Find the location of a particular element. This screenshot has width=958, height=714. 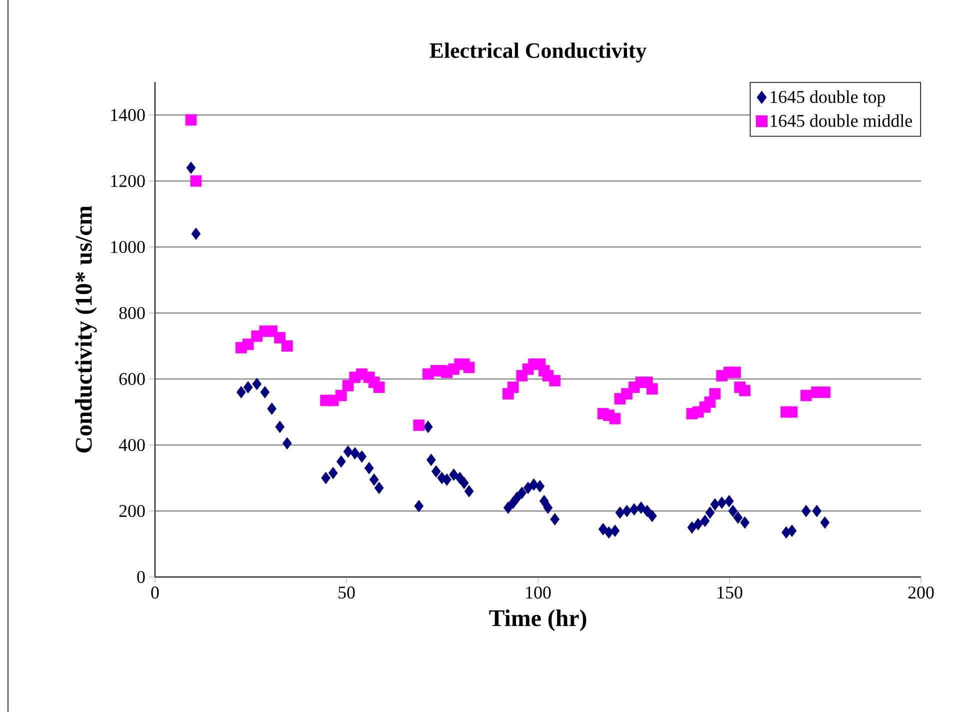

x-tick-label: 100 is located at coordinates (538, 592).